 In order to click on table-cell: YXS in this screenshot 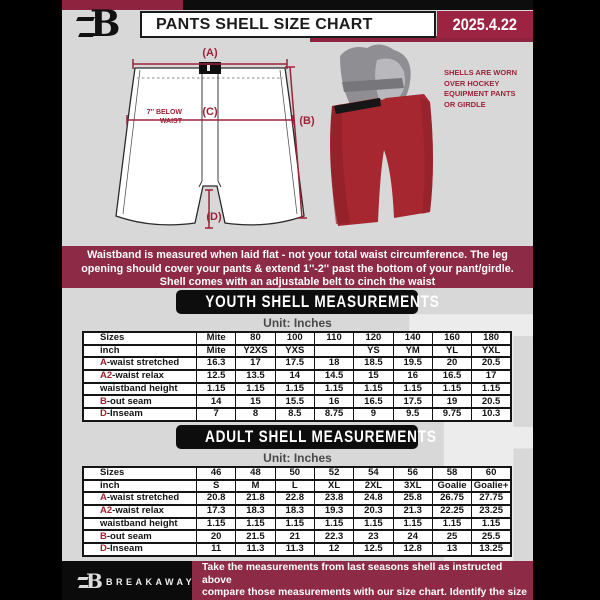, I will do `click(294, 350)`.